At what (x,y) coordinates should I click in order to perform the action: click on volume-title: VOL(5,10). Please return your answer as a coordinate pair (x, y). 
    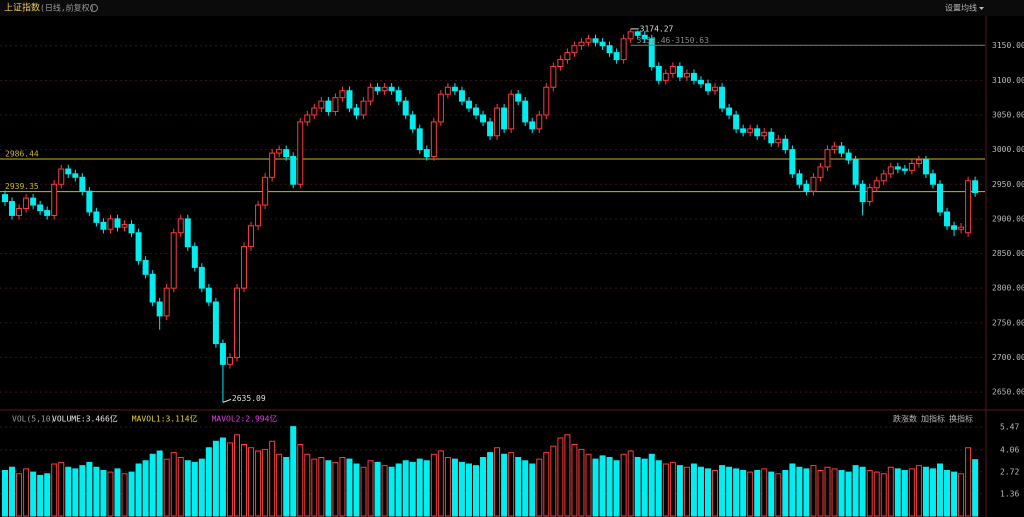
    Looking at the image, I should click on (33, 419).